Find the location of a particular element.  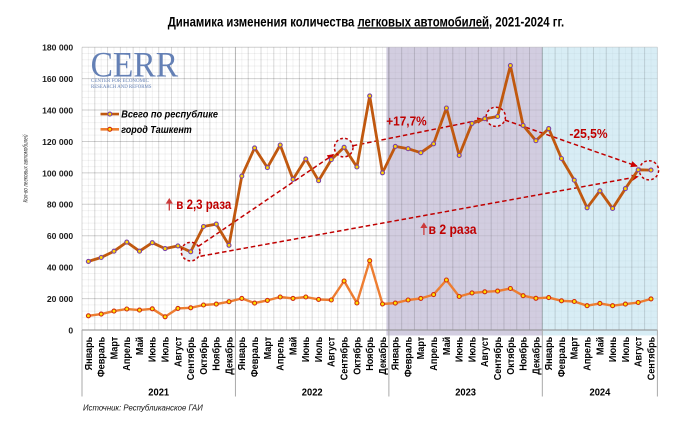

svg-text: в 2,3 раза is located at coordinates (203, 204).